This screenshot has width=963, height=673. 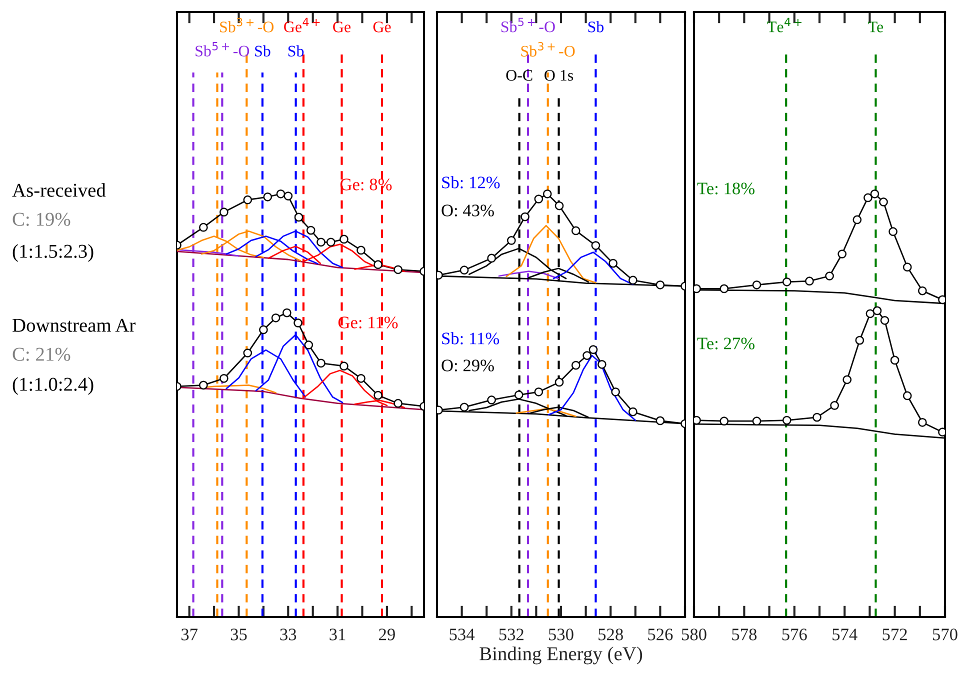 What do you see at coordinates (845, 634) in the screenshot?
I see `x-tick-label: 574` at bounding box center [845, 634].